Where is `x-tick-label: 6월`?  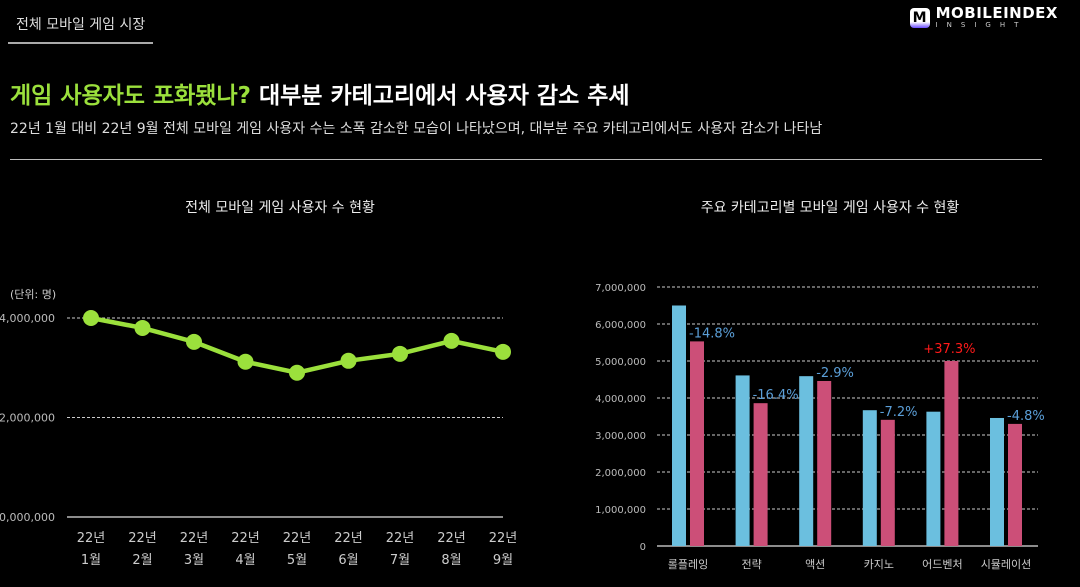
x-tick-label: 6월 is located at coordinates (348, 560).